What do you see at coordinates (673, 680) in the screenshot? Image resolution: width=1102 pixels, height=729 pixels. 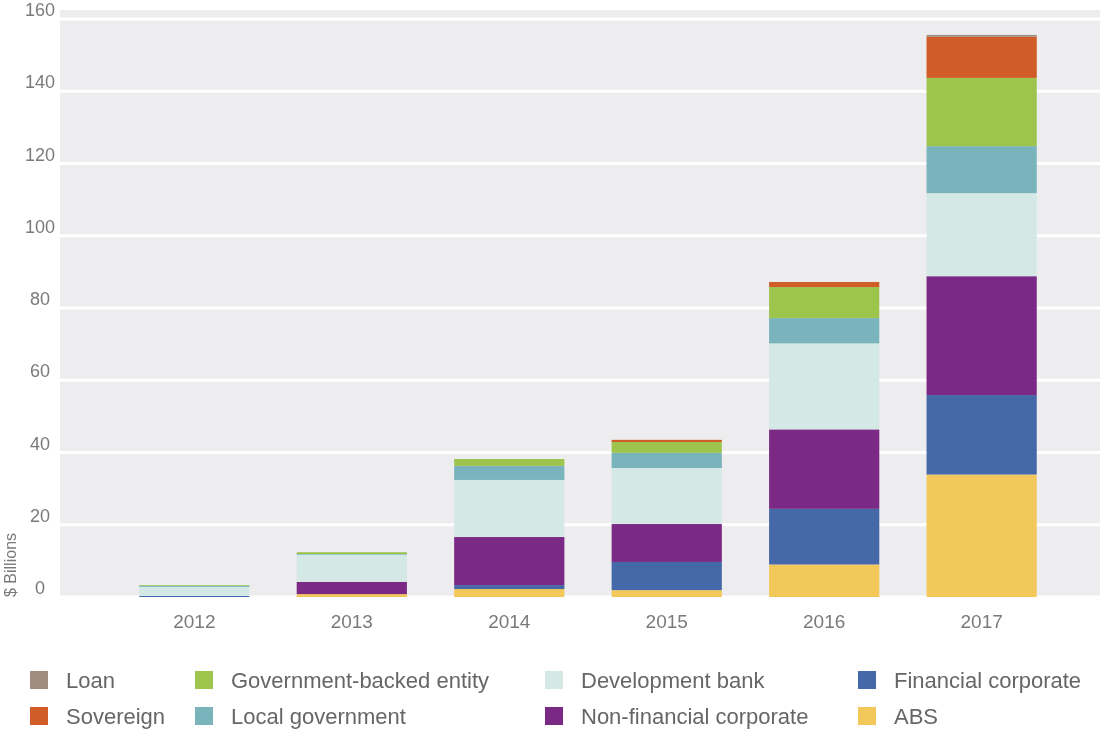 I see `legend-label: Development bank` at bounding box center [673, 680].